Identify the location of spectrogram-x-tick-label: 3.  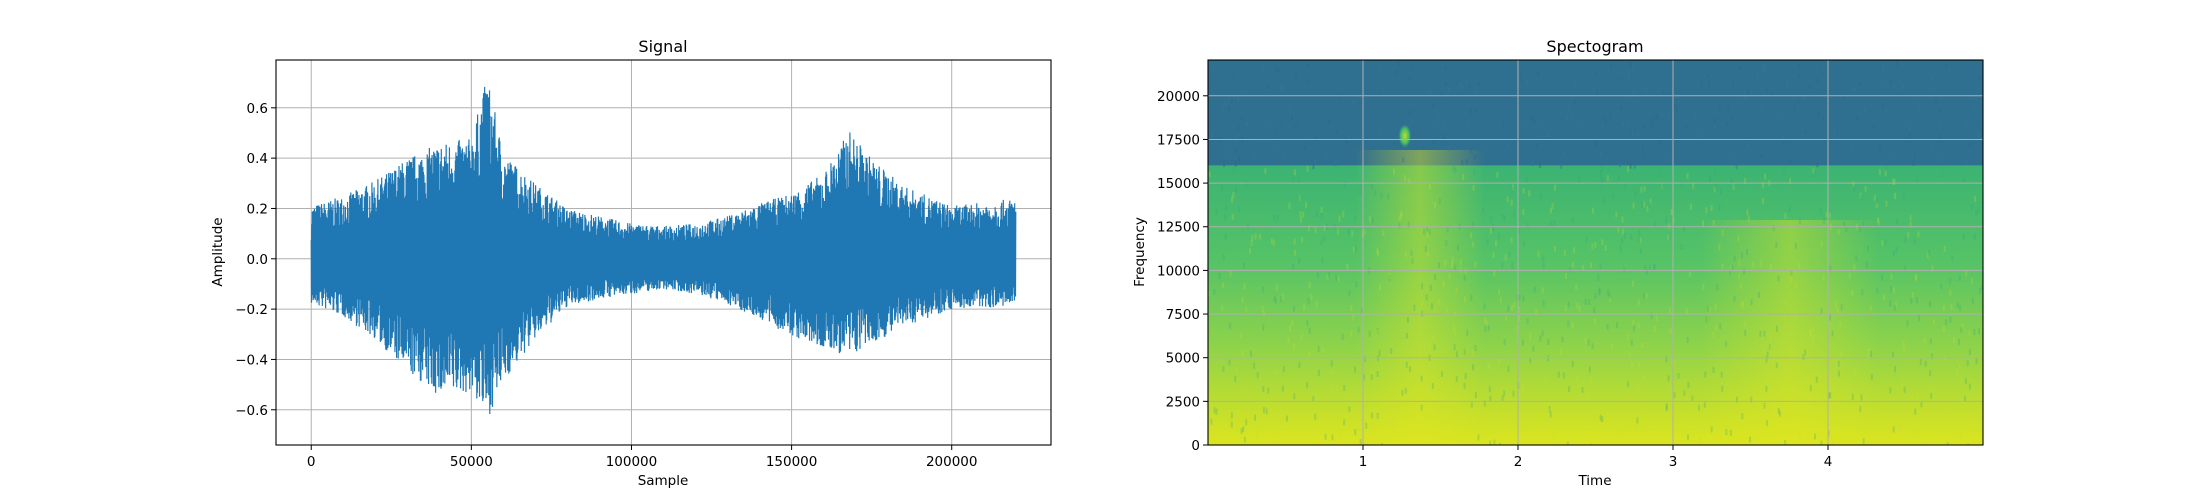
(1673, 462).